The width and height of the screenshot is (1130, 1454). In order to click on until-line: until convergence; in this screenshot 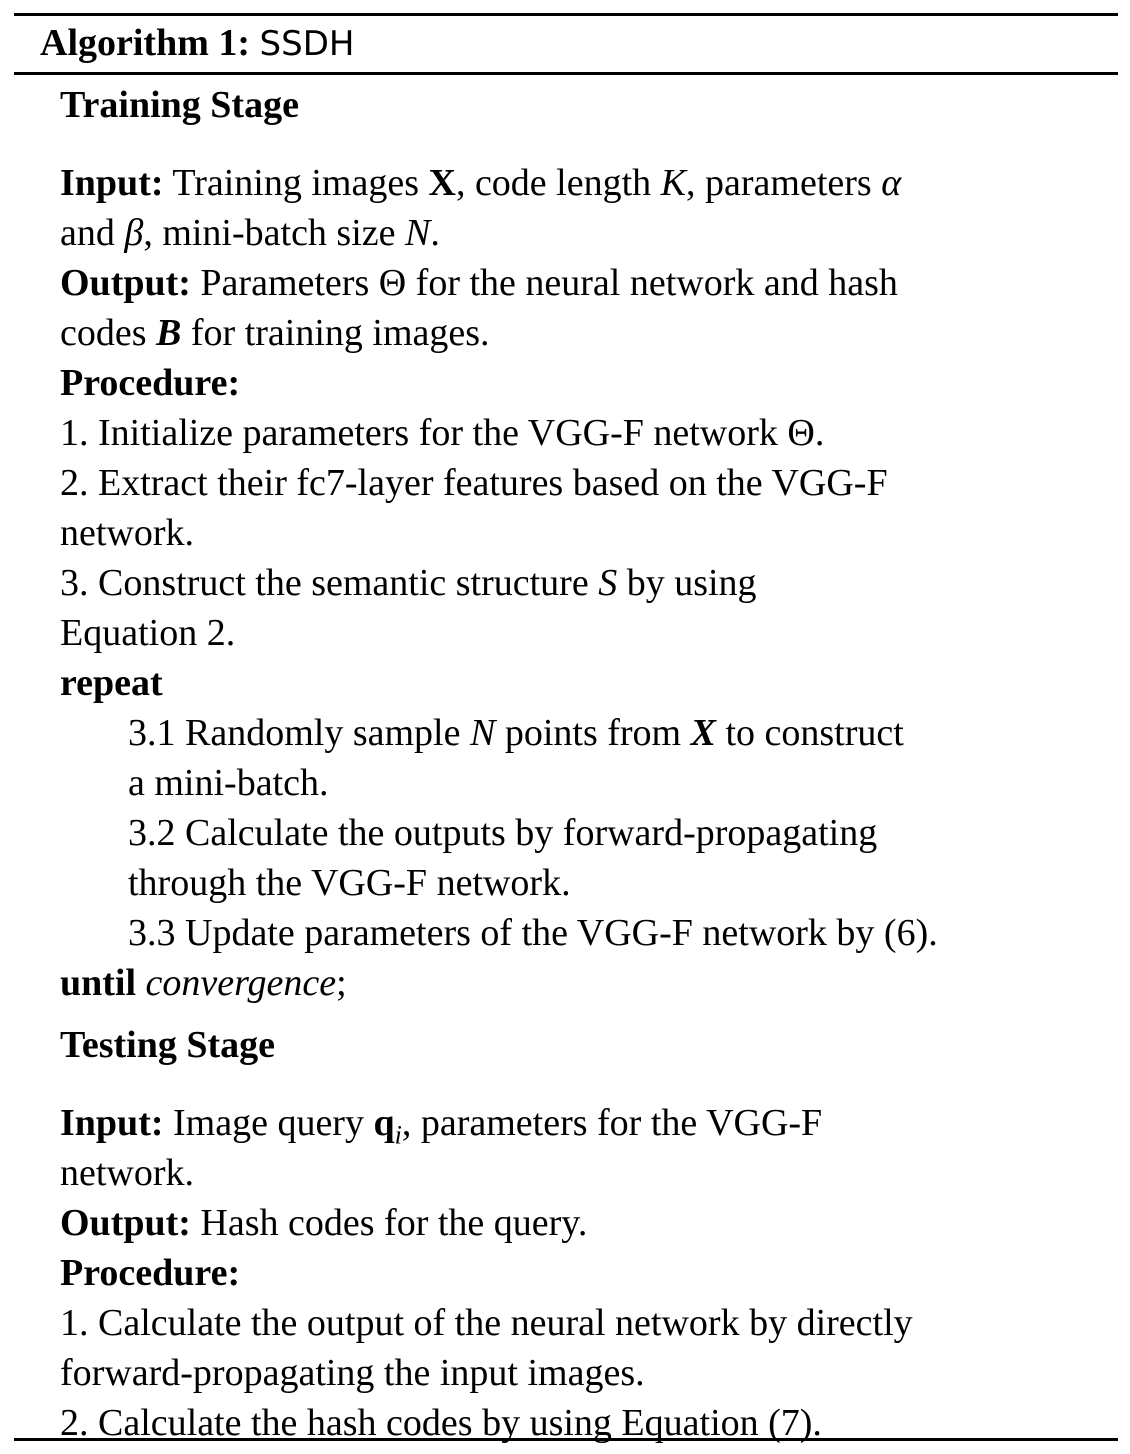, I will do `click(203, 983)`.